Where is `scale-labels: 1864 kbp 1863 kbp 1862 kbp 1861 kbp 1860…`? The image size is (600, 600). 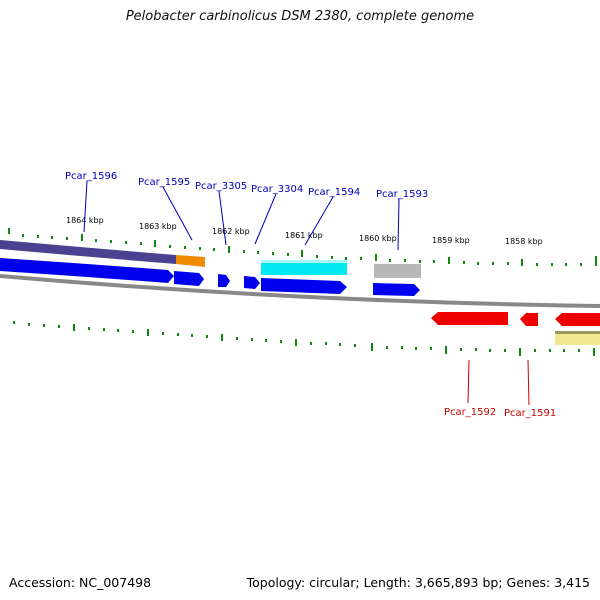
scale-labels: 1864 kbp 1863 kbp 1862 kbp 1861 kbp 1860… is located at coordinates (304, 231).